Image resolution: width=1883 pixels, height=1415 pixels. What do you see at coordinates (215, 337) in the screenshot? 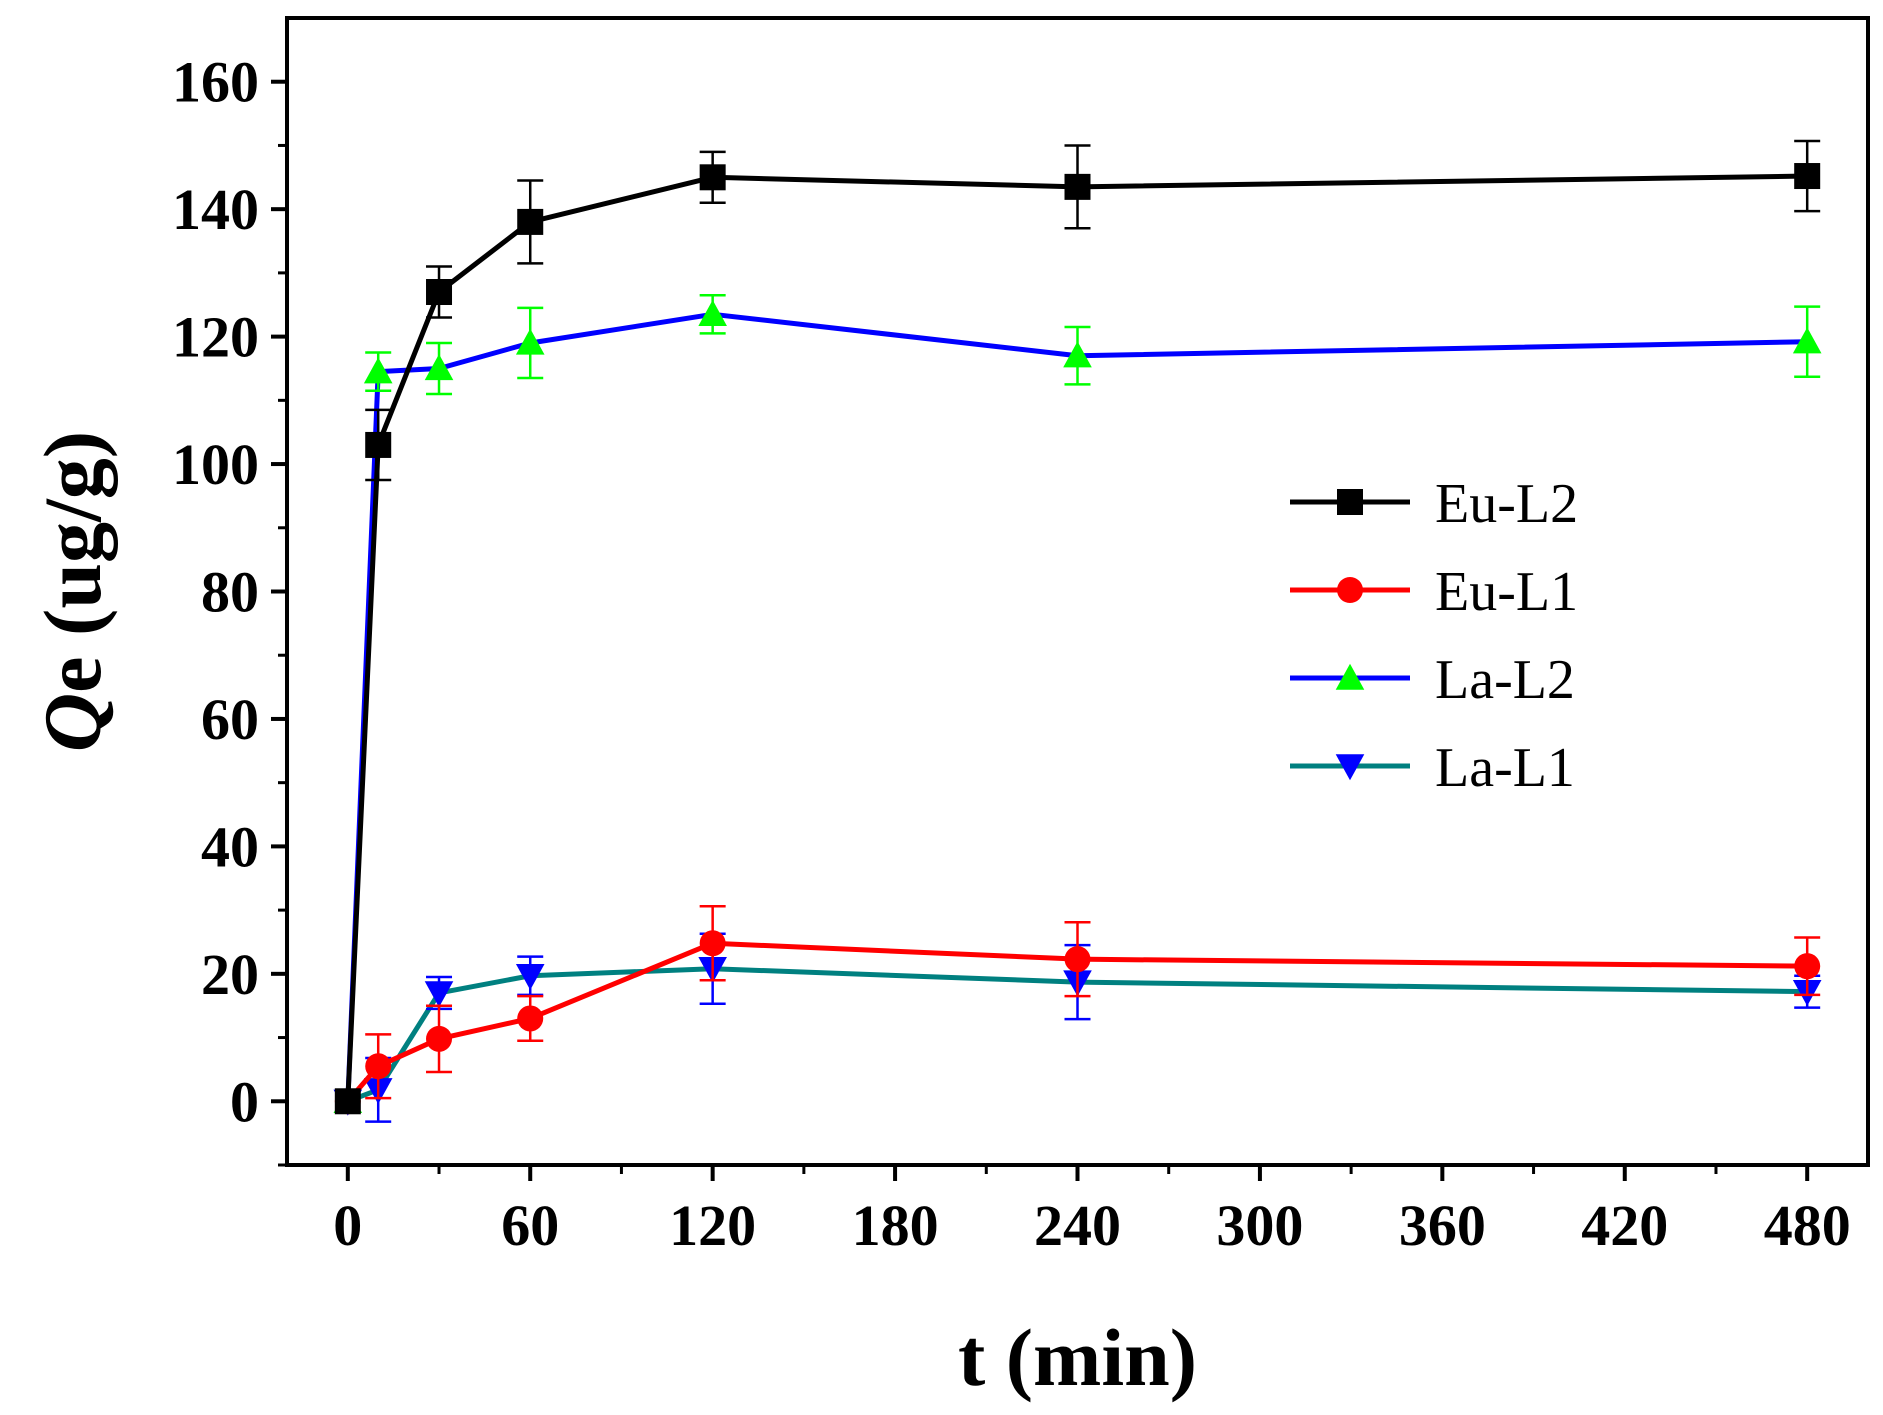
I see `y-tick-label: 120` at bounding box center [215, 337].